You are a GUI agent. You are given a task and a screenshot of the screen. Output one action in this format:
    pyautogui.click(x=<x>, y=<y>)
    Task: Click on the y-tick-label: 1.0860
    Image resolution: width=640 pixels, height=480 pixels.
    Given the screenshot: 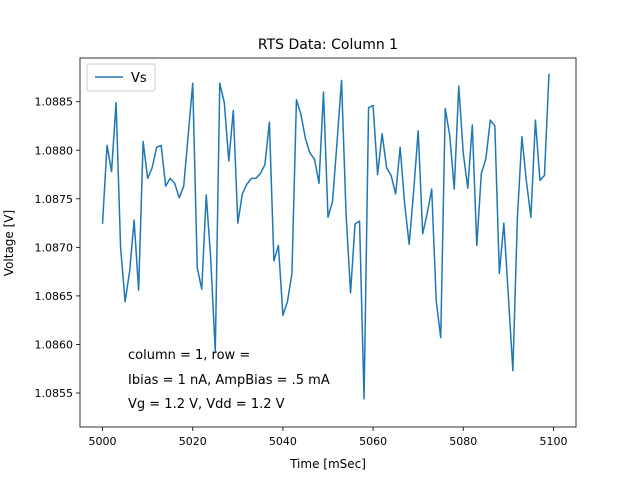 What is the action you would take?
    pyautogui.click(x=54, y=344)
    